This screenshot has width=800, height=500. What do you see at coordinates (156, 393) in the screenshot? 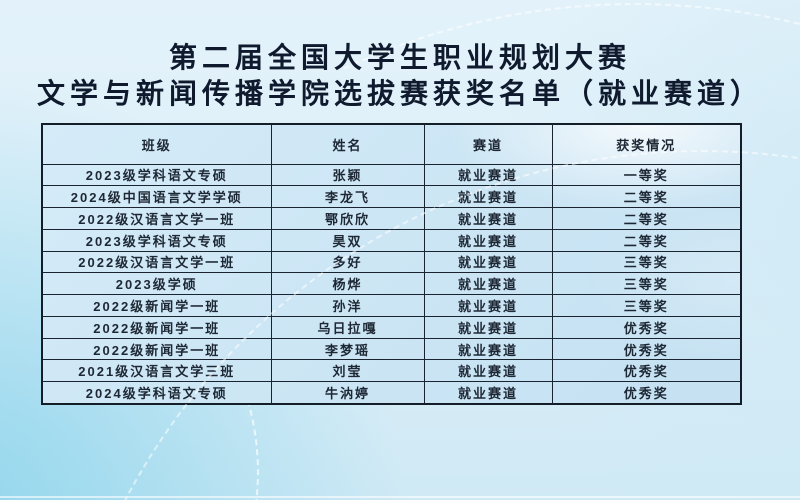
I see `class-cell: 2024级学科语文专硕` at bounding box center [156, 393].